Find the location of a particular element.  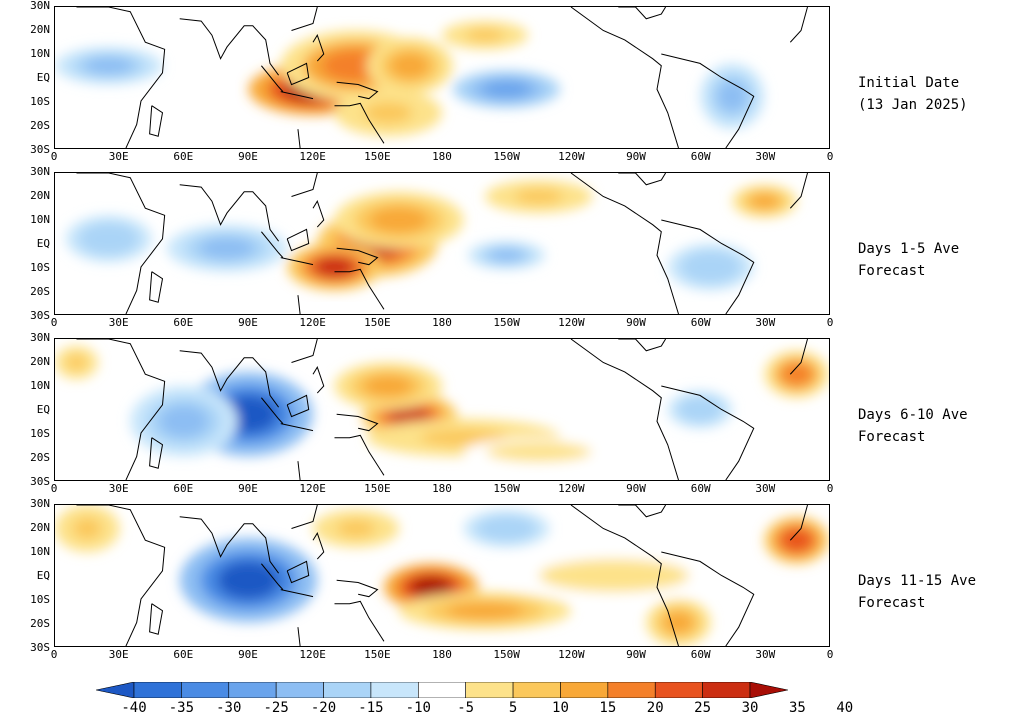

caption-line: Initial Date is located at coordinates (909, 83).